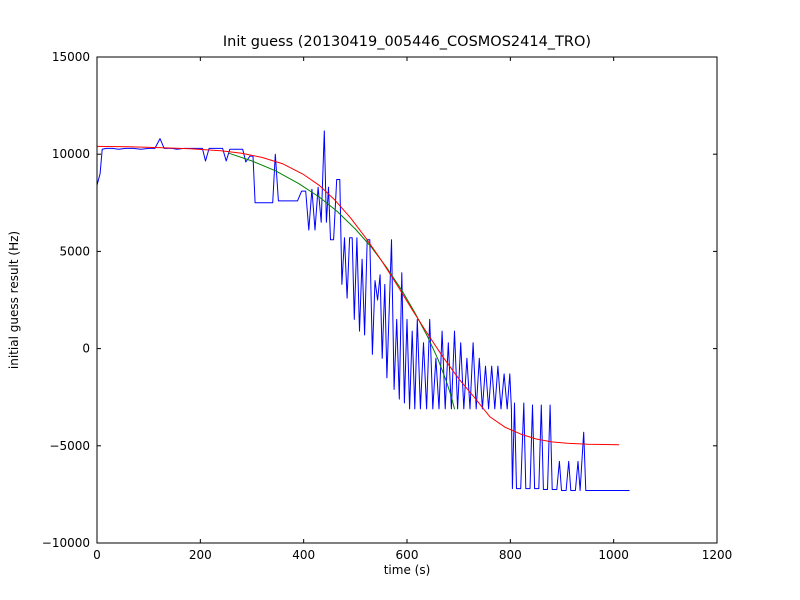 The width and height of the screenshot is (800, 600). What do you see at coordinates (97, 555) in the screenshot?
I see `x-tick-label: 0` at bounding box center [97, 555].